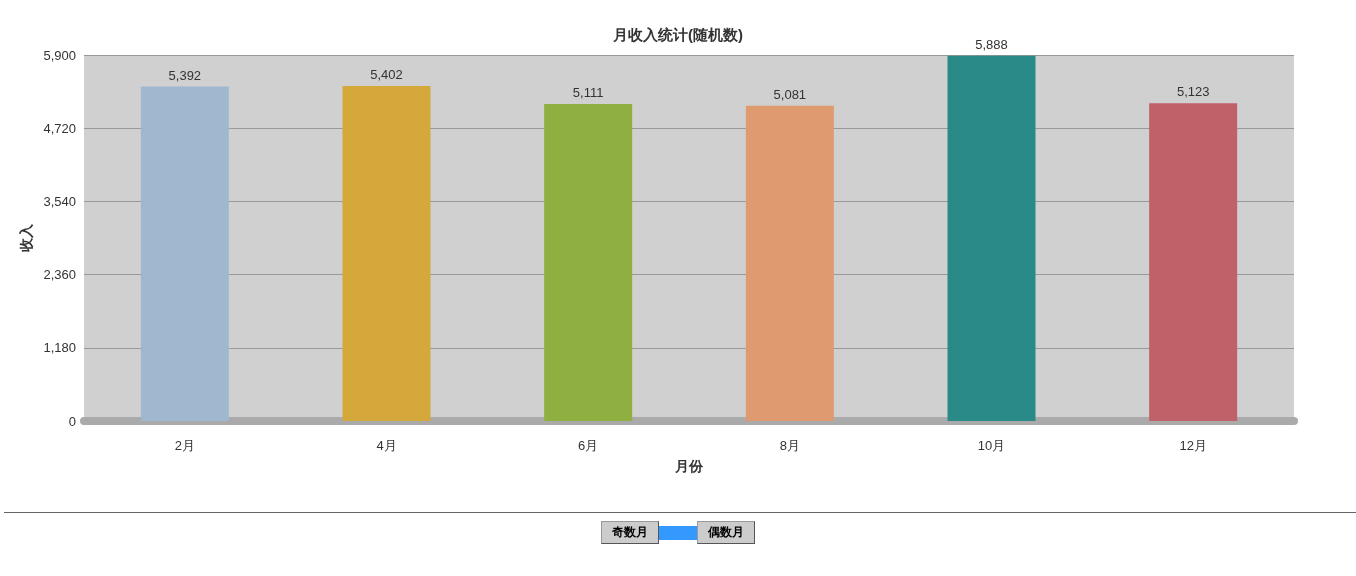 The image size is (1356, 576). I want to click on chart-title: 月收入统计(随机数), so click(677, 34).